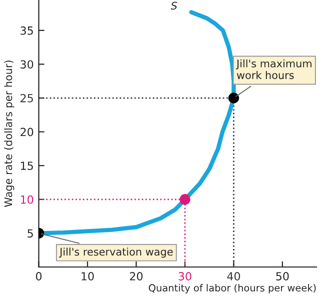 This screenshot has width=323, height=300. Describe the element at coordinates (30, 233) in the screenshot. I see `y-tick-label: 5` at that location.